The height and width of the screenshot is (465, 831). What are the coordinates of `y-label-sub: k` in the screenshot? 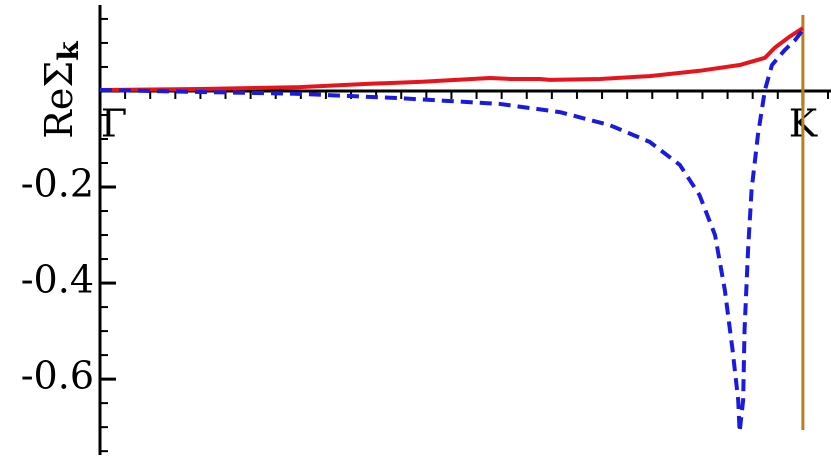 It's located at (68, 51).